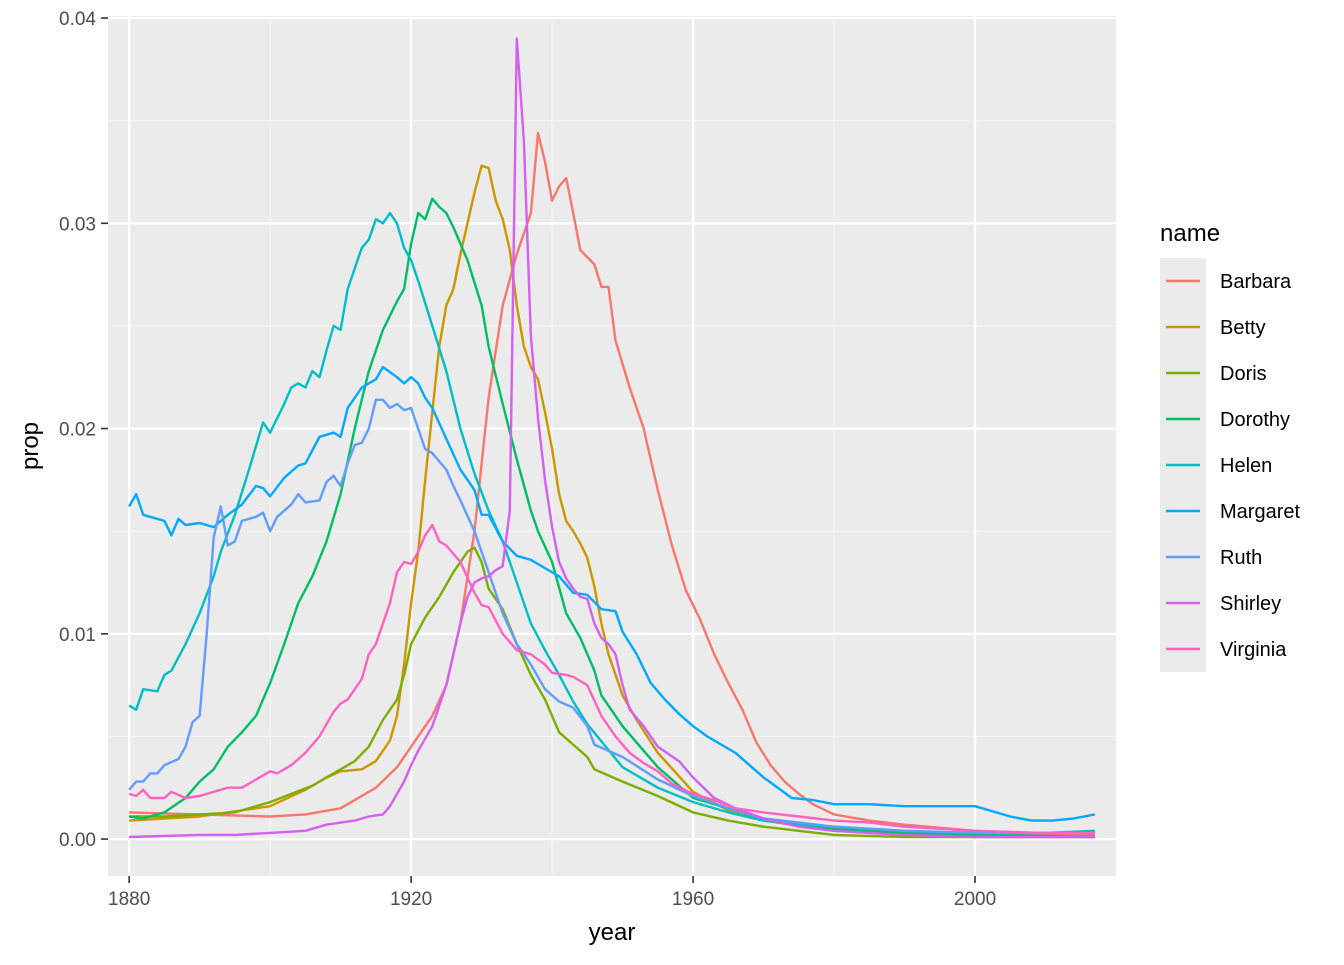 This screenshot has height=965, width=1344. What do you see at coordinates (411, 899) in the screenshot?
I see `x-tick-label: 1920` at bounding box center [411, 899].